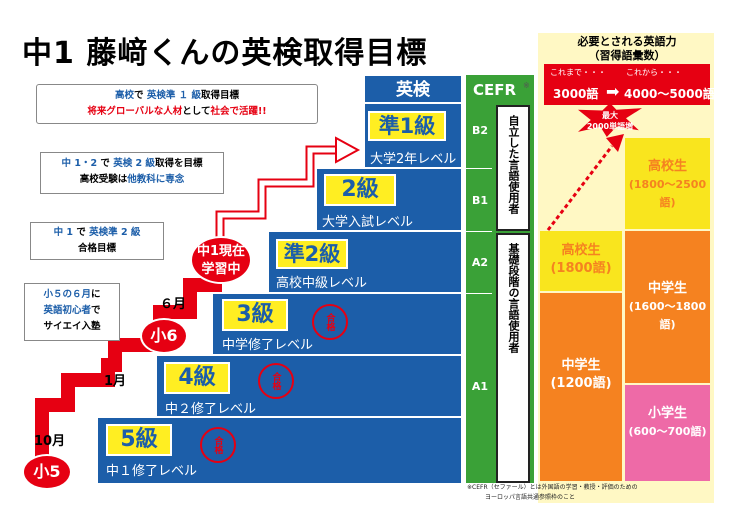 This screenshot has height=523, width=735. I want to click on level-label: 高校中級レベル, so click(322, 283).